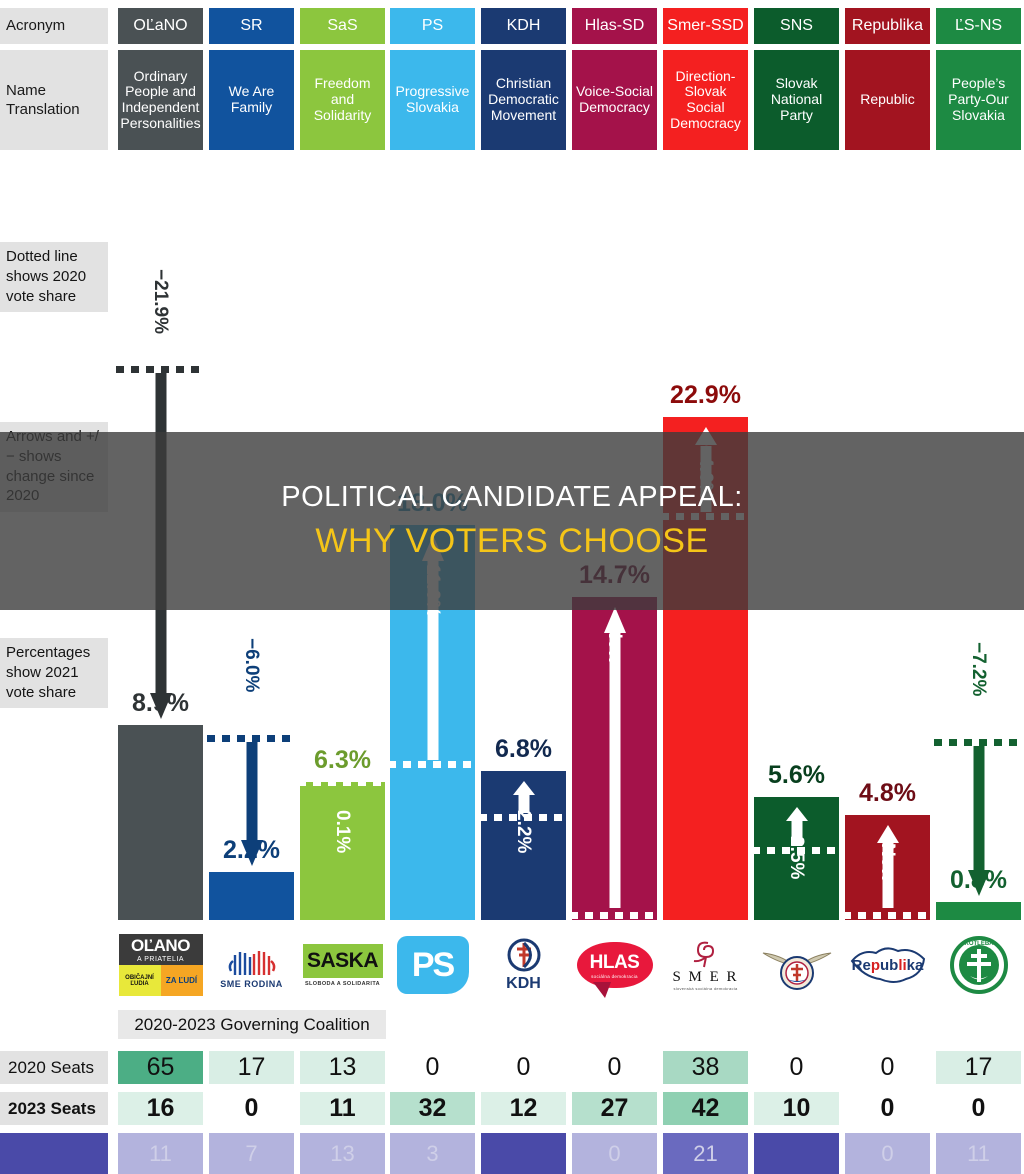 The height and width of the screenshot is (1174, 1024). Describe the element at coordinates (160, 1067) in the screenshot. I see `seats-2020-cell: 65` at that location.